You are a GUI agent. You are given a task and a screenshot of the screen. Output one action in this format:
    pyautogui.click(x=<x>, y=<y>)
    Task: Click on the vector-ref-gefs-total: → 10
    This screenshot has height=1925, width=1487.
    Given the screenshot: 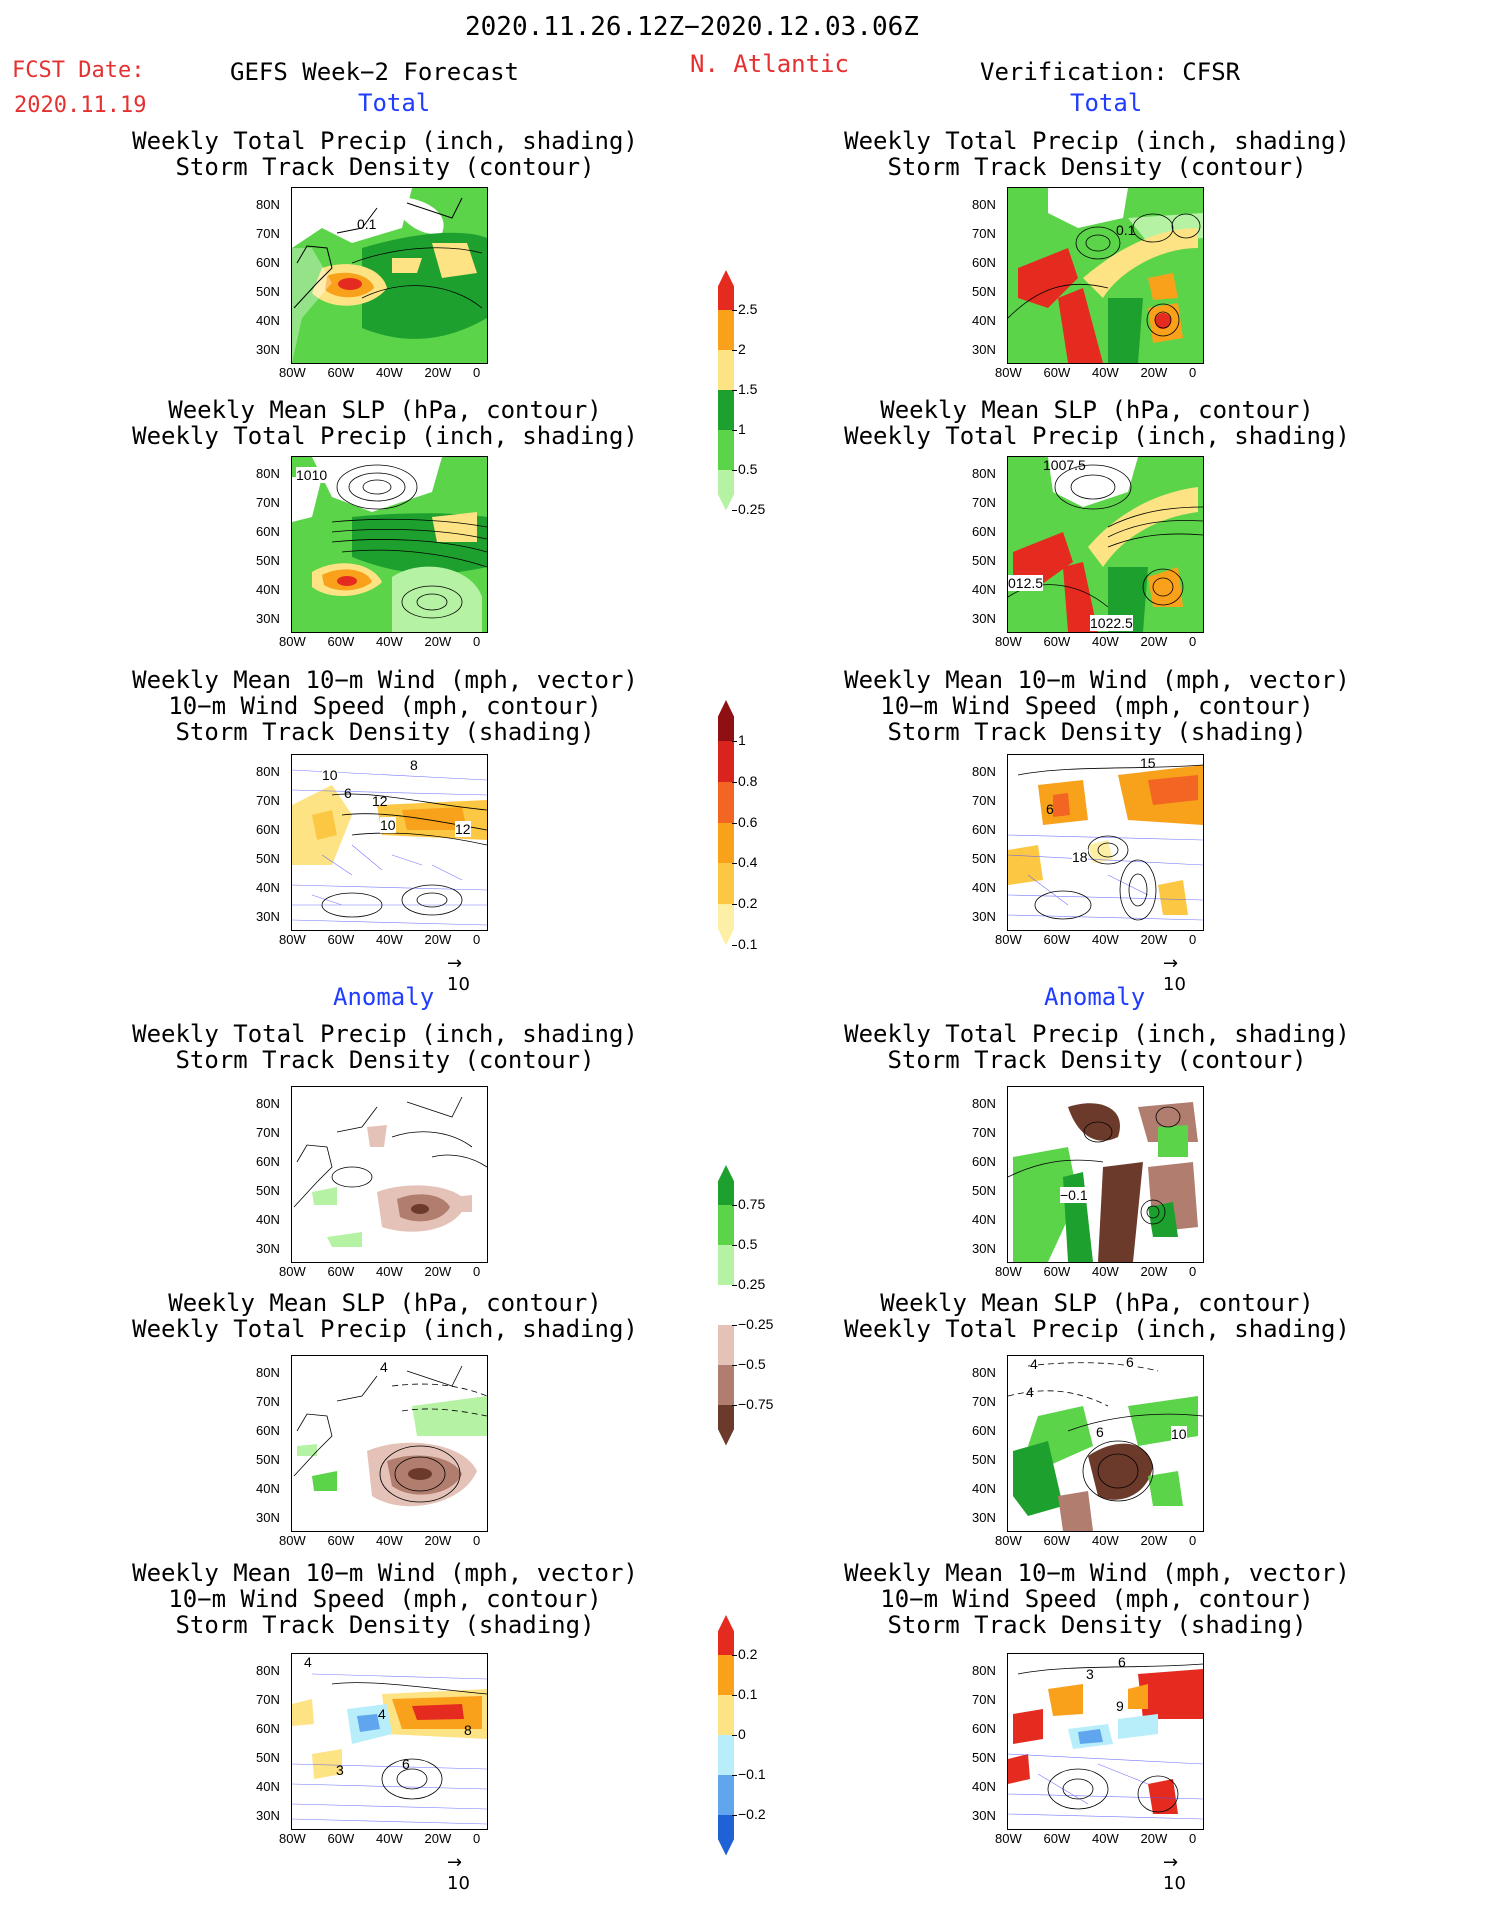 What is the action you would take?
    pyautogui.click(x=458, y=974)
    